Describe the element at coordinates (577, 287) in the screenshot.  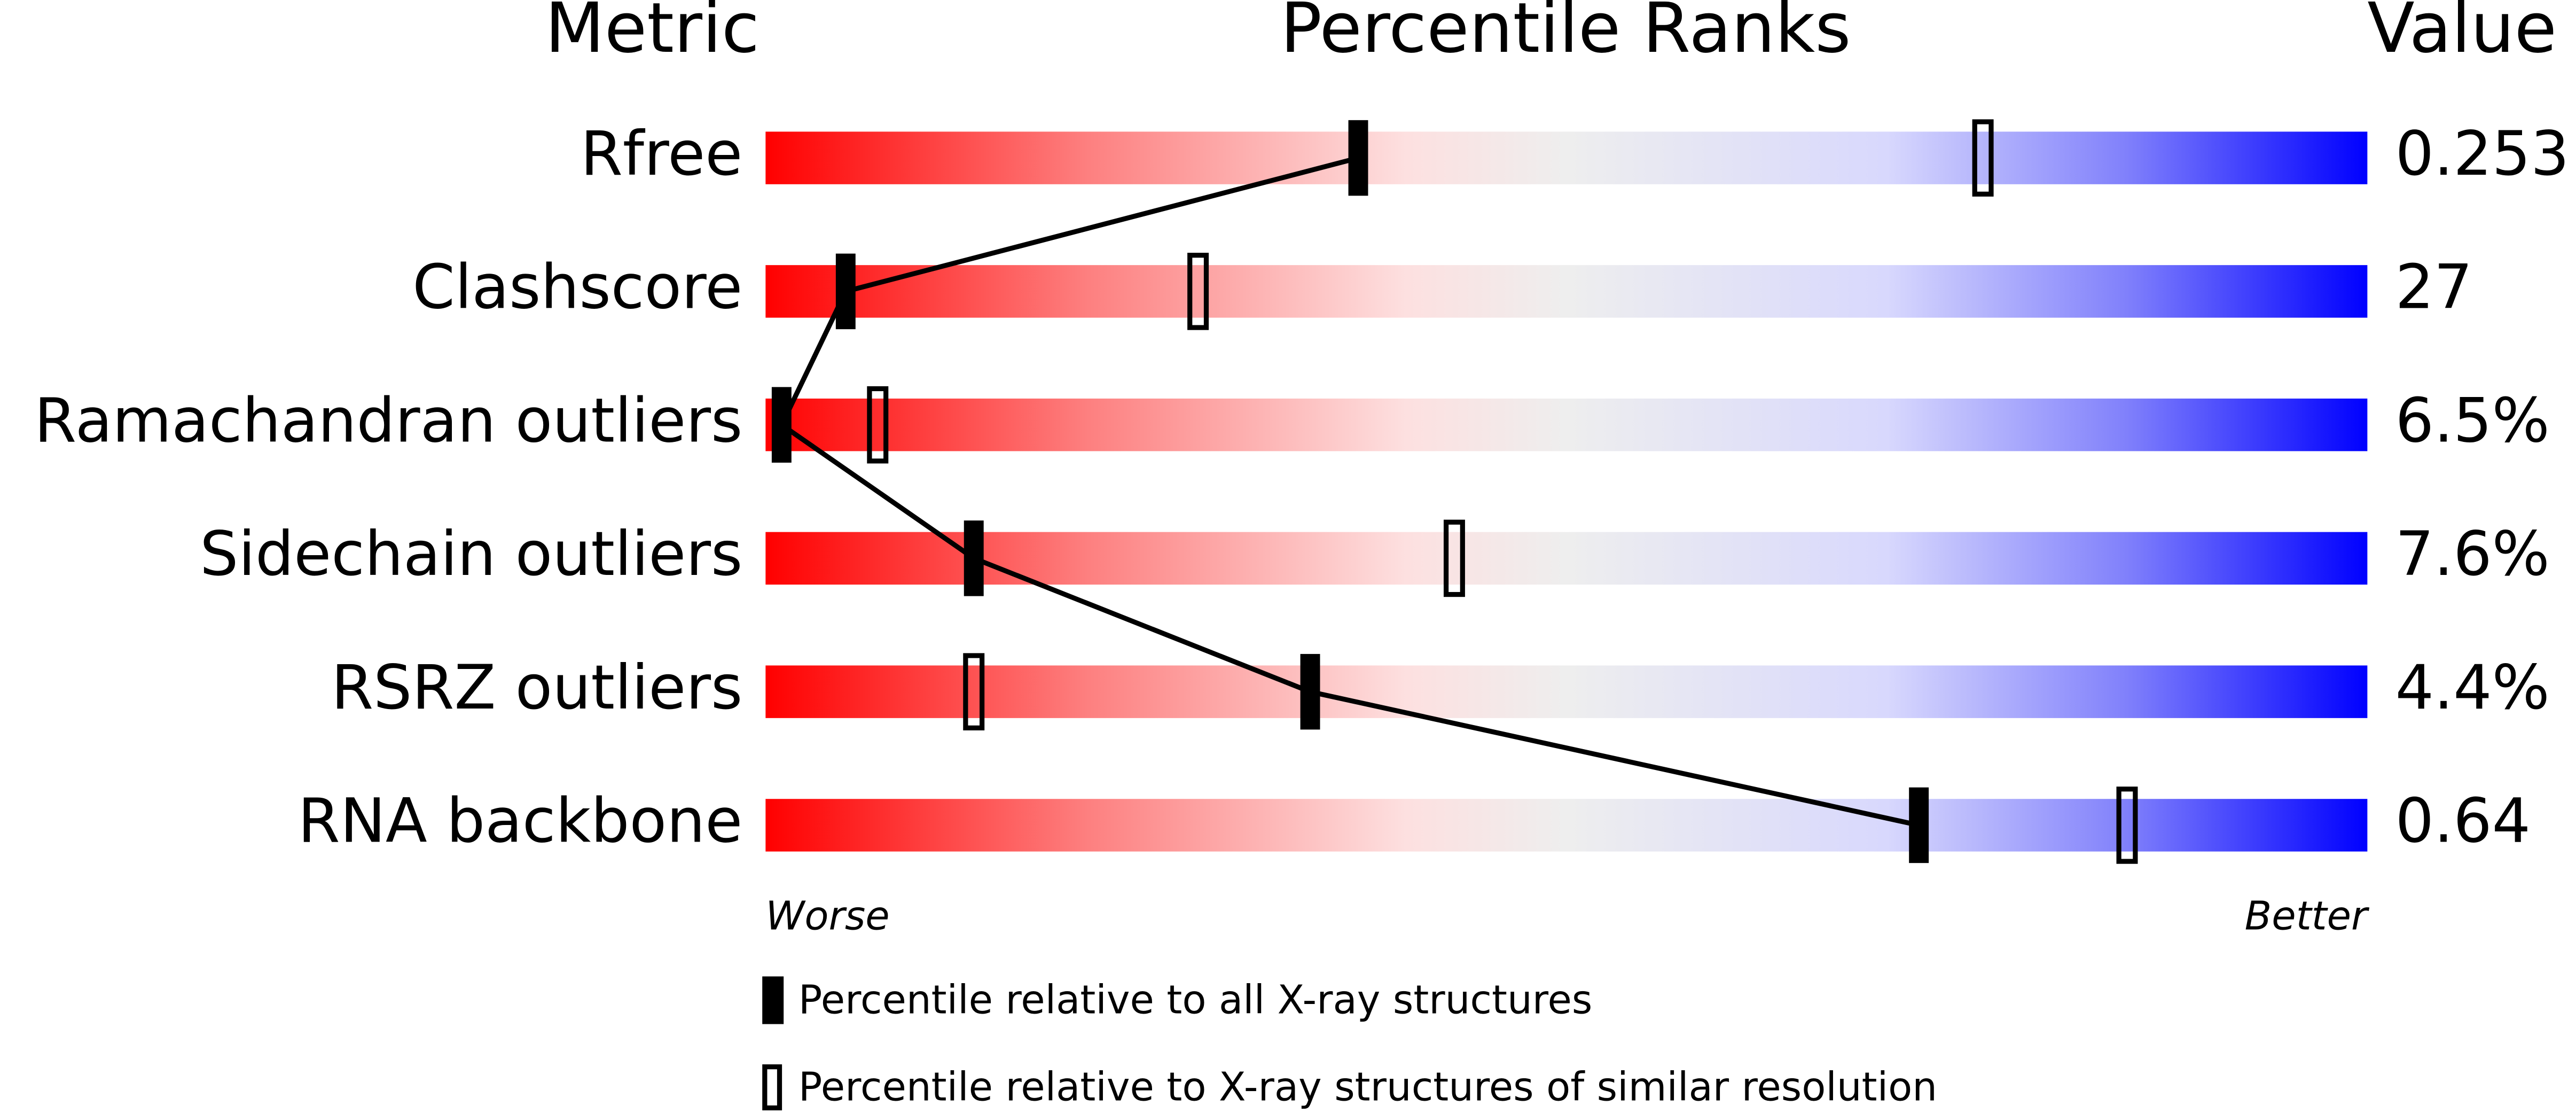
I see `metric-label: Clashscore` at that location.